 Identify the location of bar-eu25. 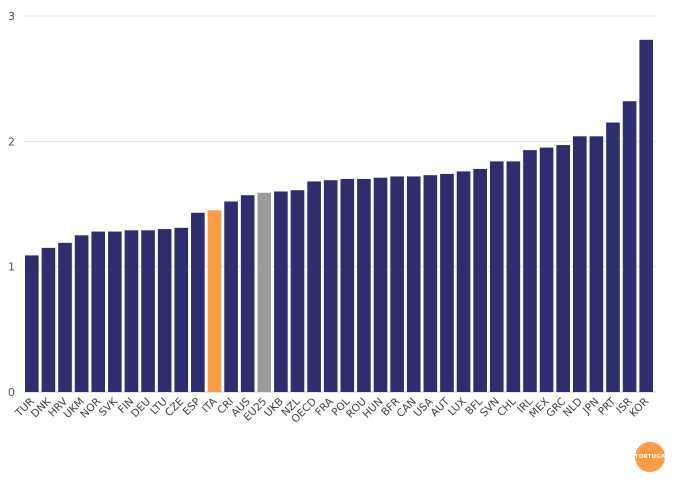
(264, 292).